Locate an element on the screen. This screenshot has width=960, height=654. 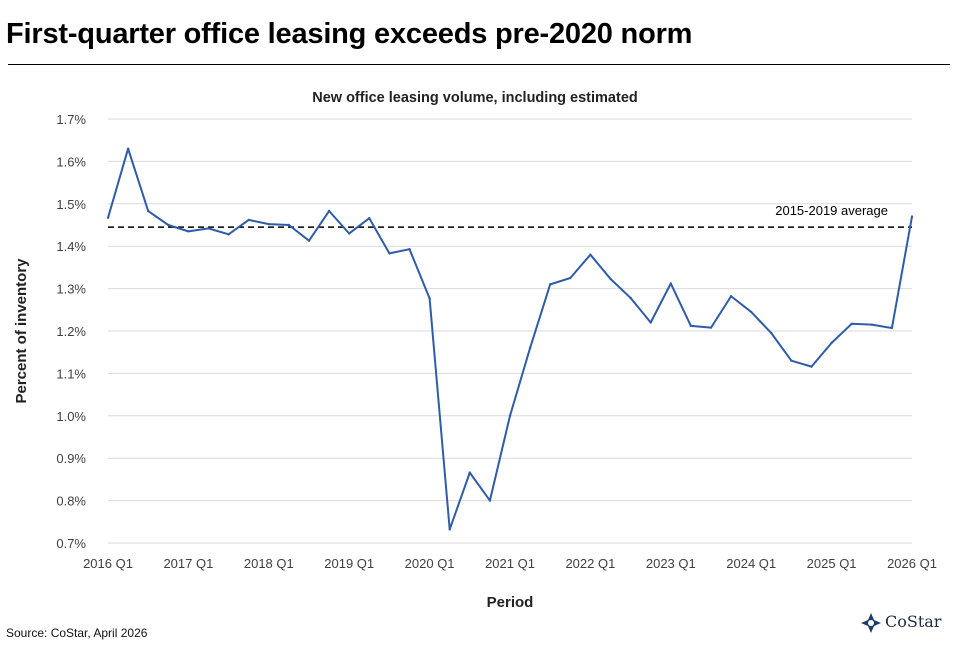
headline-divider is located at coordinates (479, 64).